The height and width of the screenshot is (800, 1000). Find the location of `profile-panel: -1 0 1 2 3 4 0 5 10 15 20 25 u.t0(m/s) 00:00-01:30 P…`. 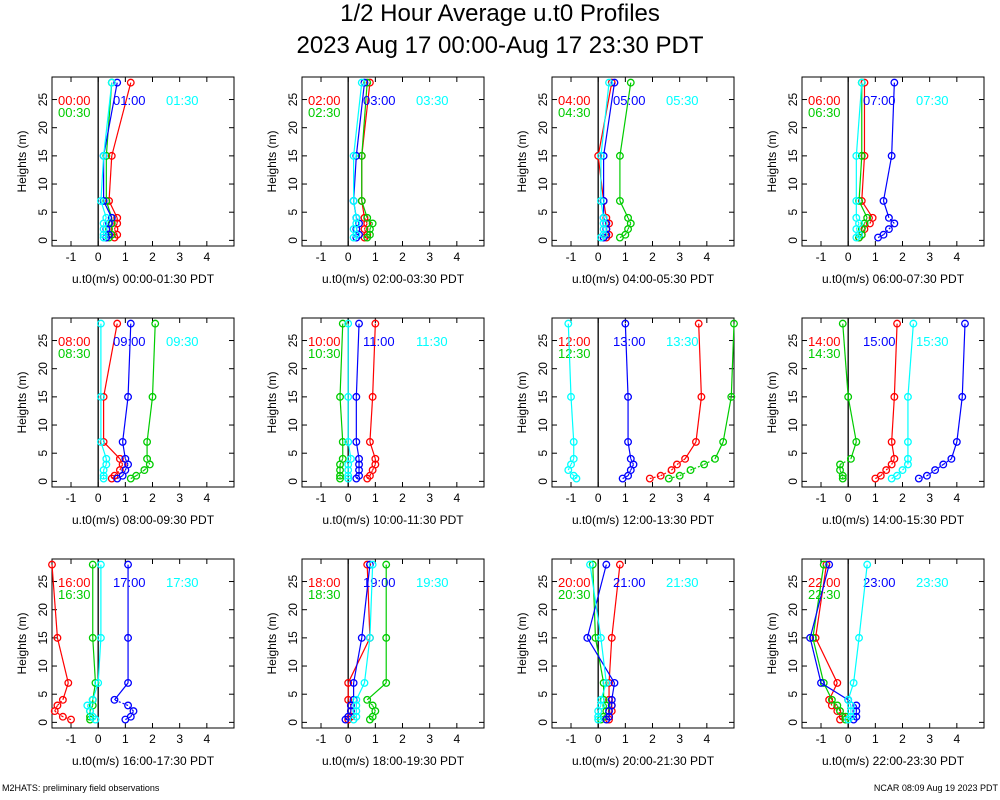

profile-panel: -1 0 1 2 3 4 0 5 10 15 20 25 u.t0(m/s) 00:00-01:30 P… is located at coordinates (125, 181).